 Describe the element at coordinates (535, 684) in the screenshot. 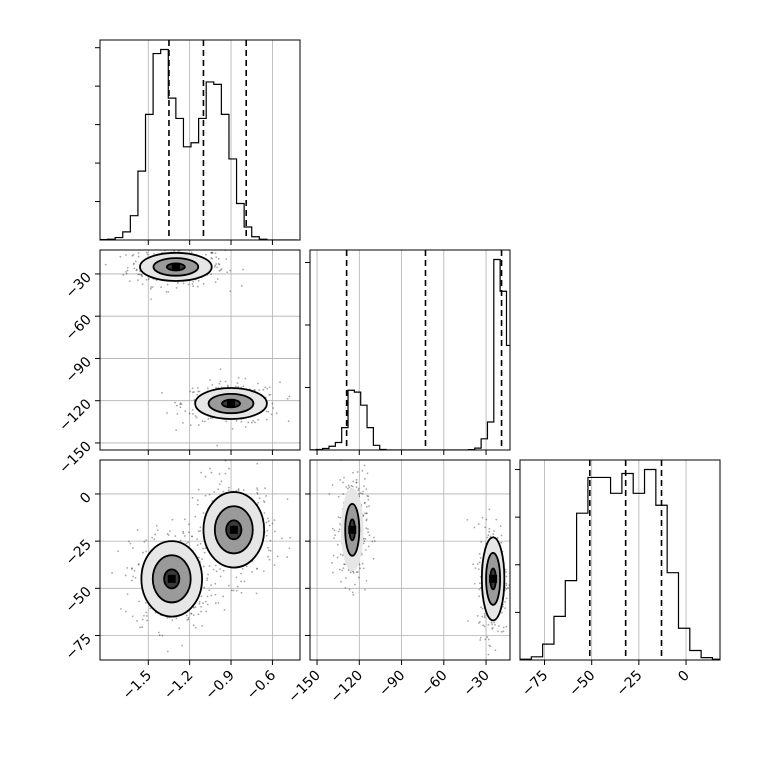

I see `x-tick-label: −75` at that location.